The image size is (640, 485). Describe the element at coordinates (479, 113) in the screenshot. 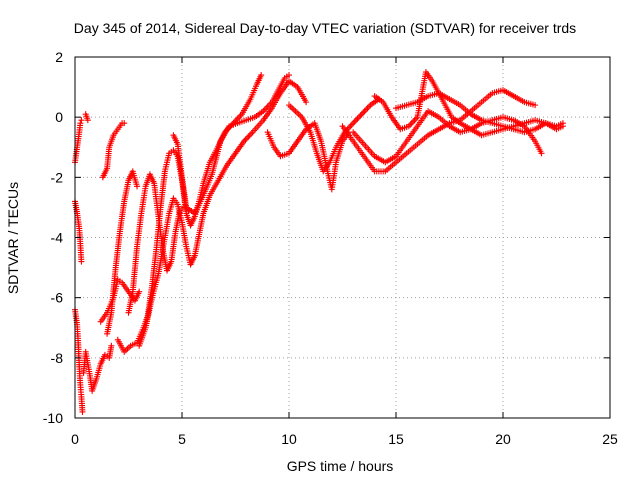

I see `series-prn-r-late` at that location.